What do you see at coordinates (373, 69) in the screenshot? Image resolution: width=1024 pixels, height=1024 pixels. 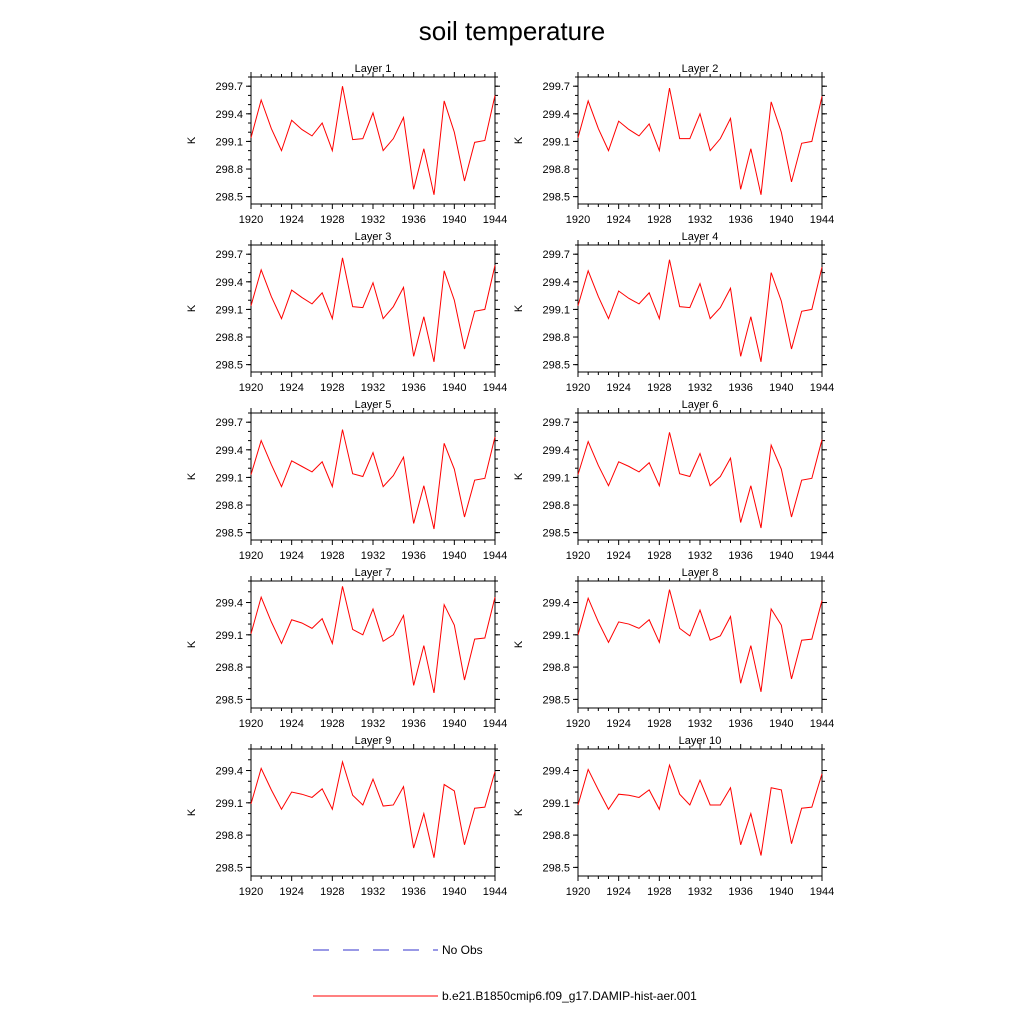 I see `panel-title: Layer 1` at bounding box center [373, 69].